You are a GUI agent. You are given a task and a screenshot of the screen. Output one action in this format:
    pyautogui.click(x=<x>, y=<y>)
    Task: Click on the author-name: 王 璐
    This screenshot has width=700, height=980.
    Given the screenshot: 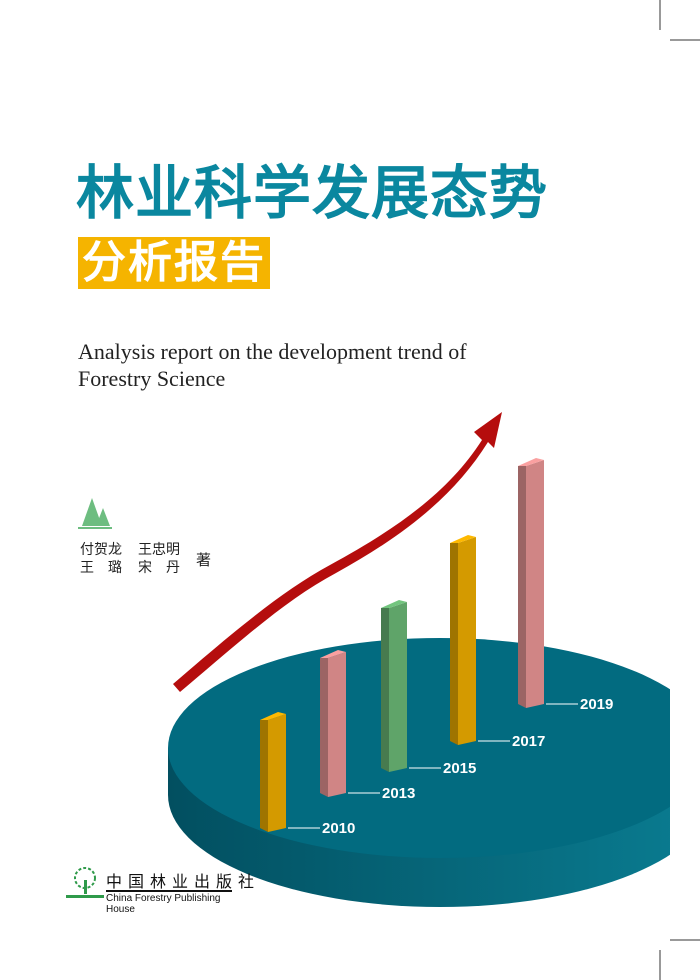 What is the action you would take?
    pyautogui.click(x=101, y=568)
    